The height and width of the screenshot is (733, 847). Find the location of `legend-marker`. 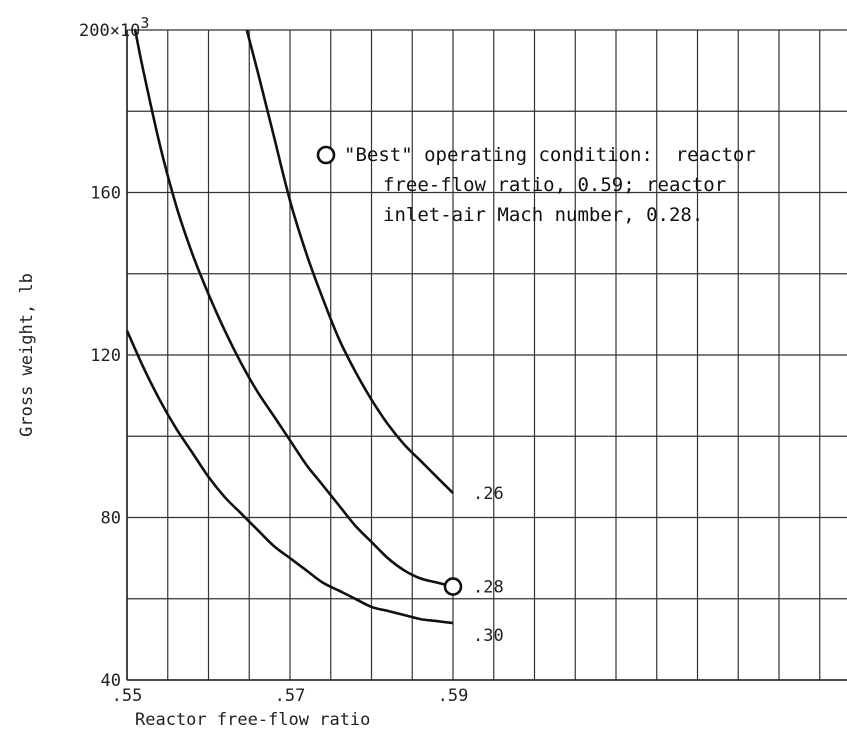

legend-marker is located at coordinates (326, 155).